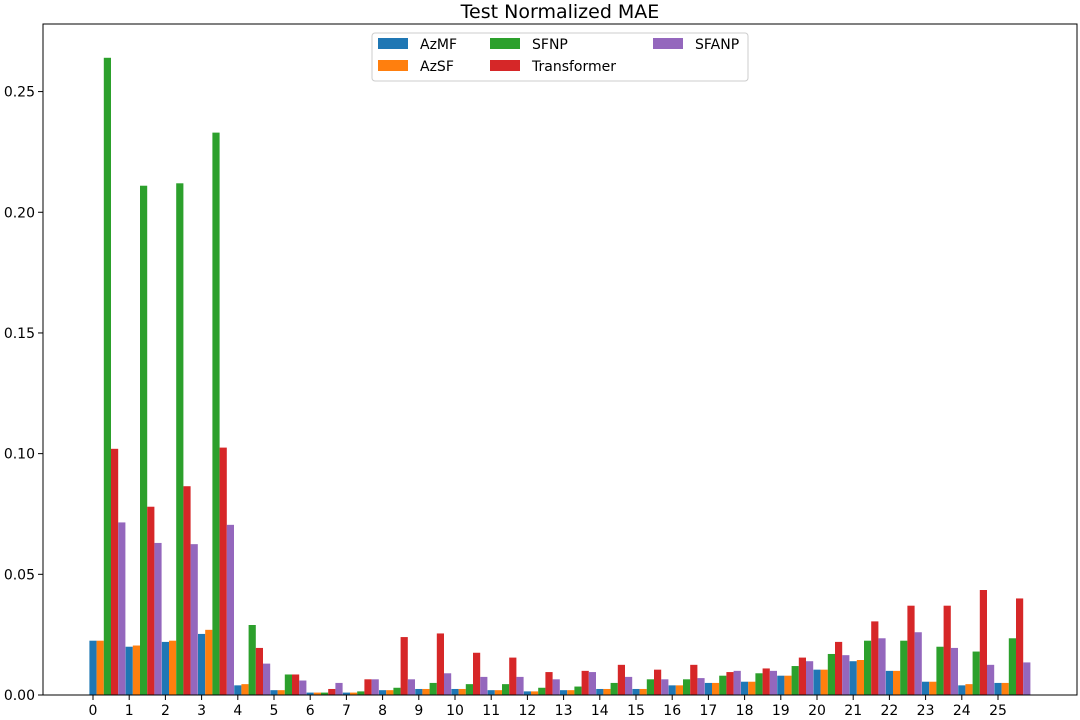  Describe the element at coordinates (19, 93) in the screenshot. I see `y-tick-label: 0.25` at that location.